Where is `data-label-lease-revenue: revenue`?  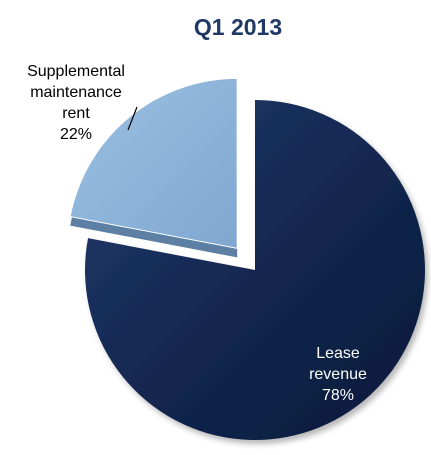 data-label-lease-revenue: revenue is located at coordinates (338, 374).